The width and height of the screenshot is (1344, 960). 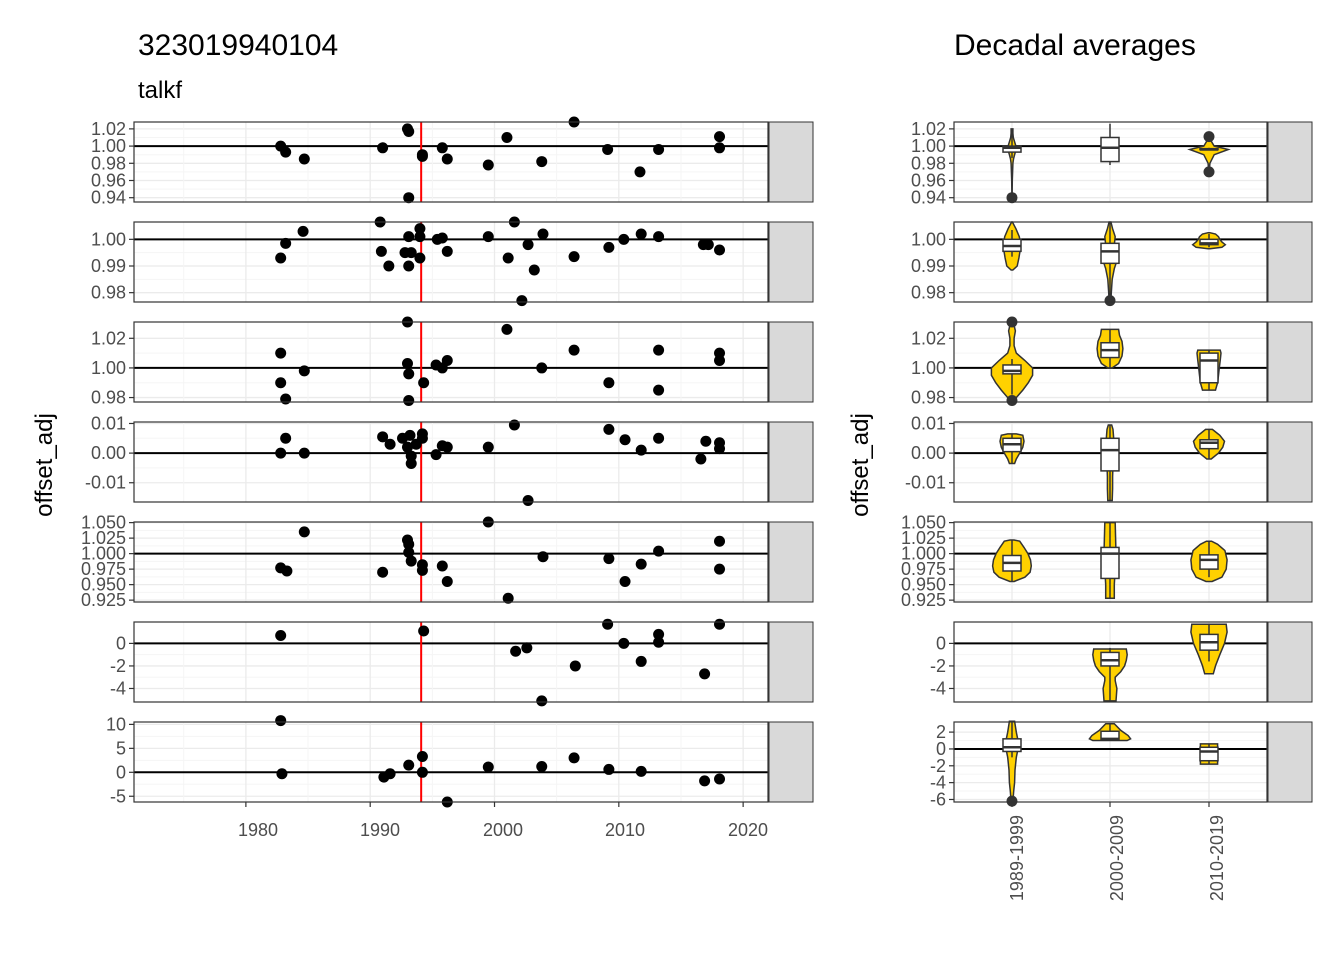 I want to click on decade-tick-label: 2010-2019, so click(x=1217, y=858).